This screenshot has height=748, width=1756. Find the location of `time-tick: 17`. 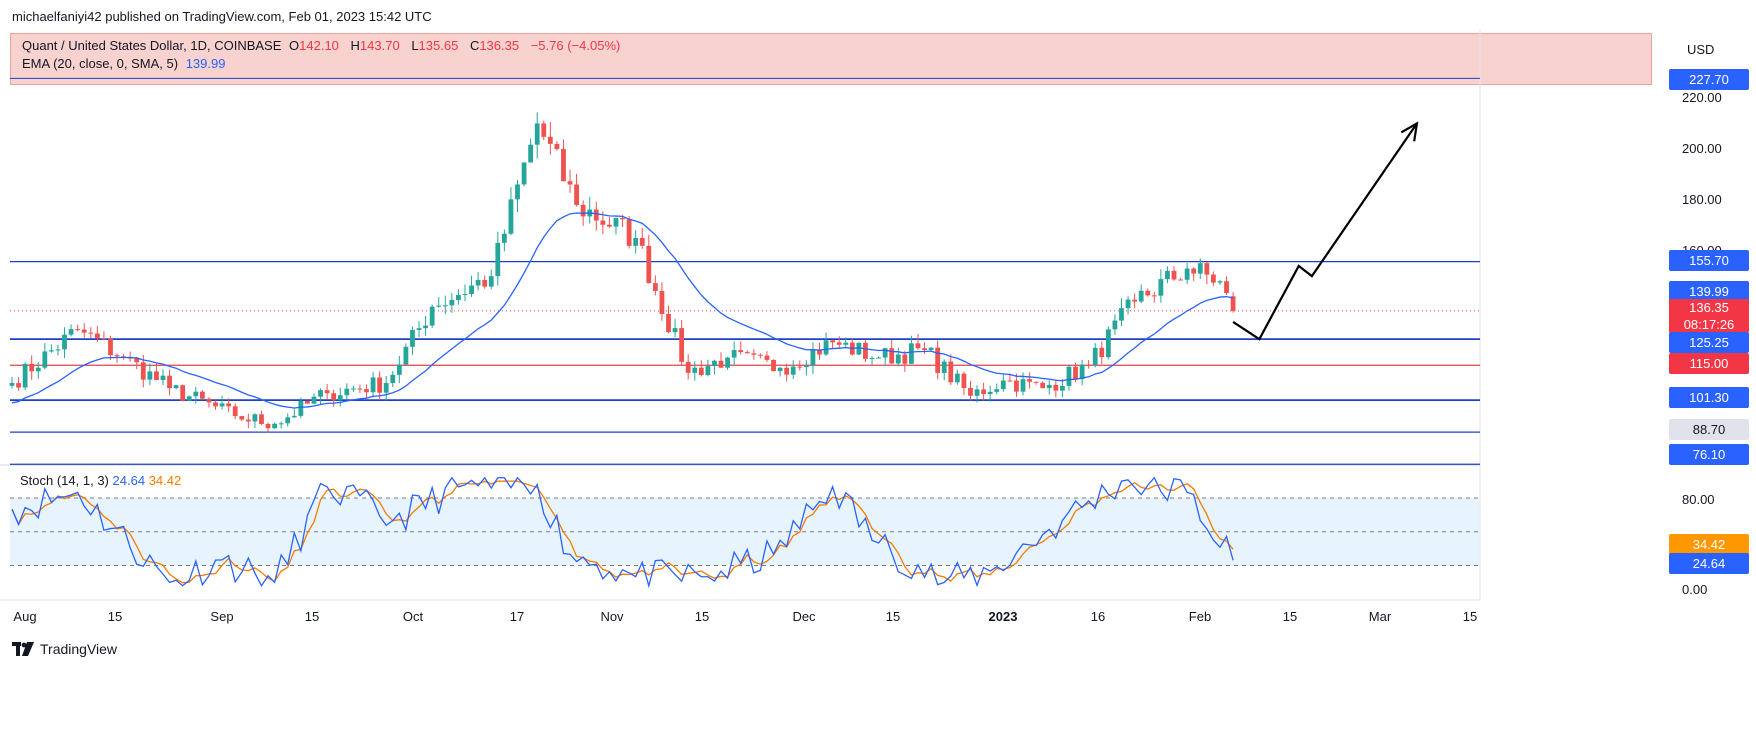

time-tick: 17 is located at coordinates (517, 616).